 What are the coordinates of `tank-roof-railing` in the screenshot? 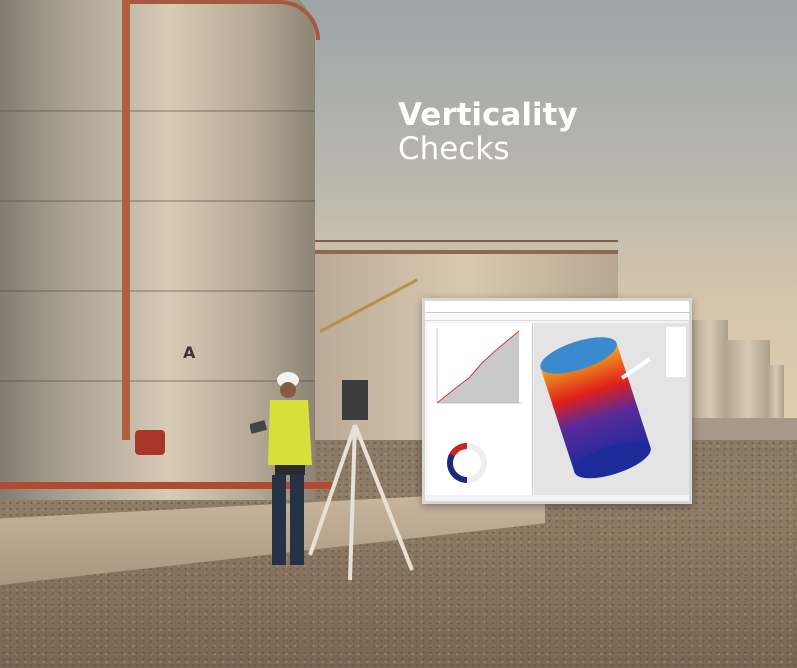 It's located at (225, 20).